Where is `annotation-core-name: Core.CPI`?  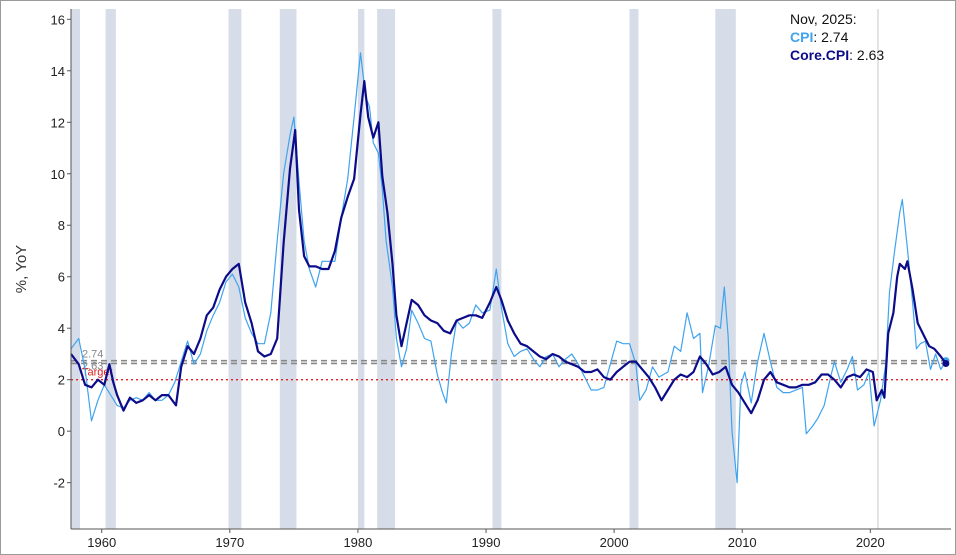 annotation-core-name: Core.CPI is located at coordinates (819, 55).